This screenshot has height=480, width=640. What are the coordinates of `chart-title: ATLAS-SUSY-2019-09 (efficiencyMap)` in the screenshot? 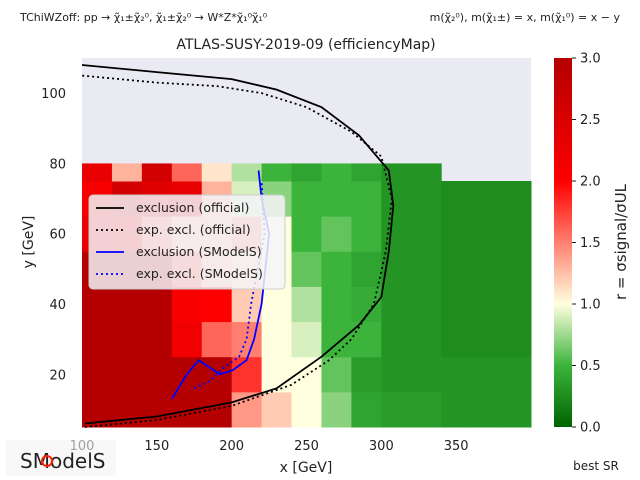 It's located at (305, 45).